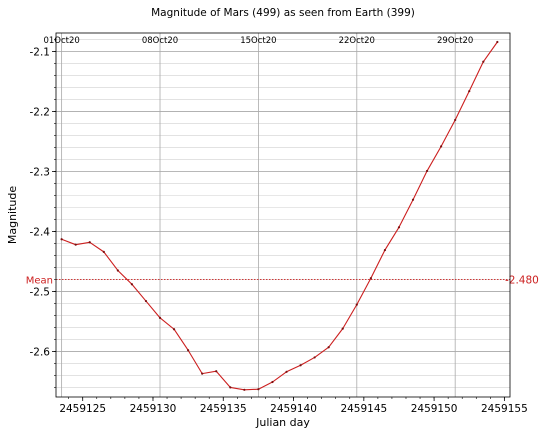 The image size is (540, 436). What do you see at coordinates (12, 215) in the screenshot?
I see `y-axis-label: Magnitude` at bounding box center [12, 215].